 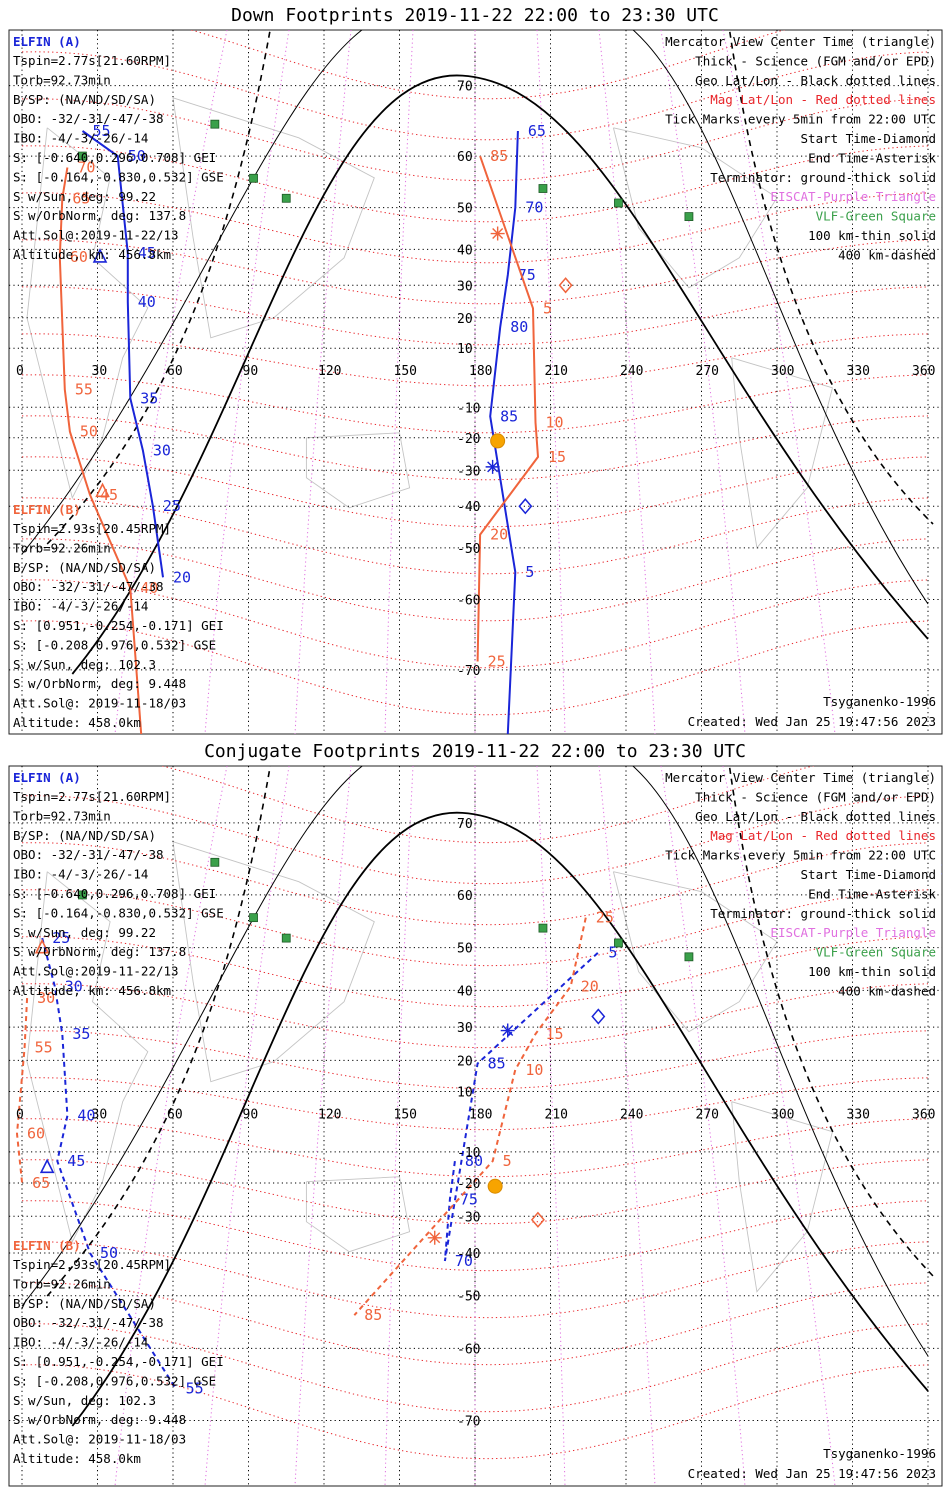 What do you see at coordinates (876, 216) in the screenshot?
I see `legend-entry: VLF-Green Square` at bounding box center [876, 216].